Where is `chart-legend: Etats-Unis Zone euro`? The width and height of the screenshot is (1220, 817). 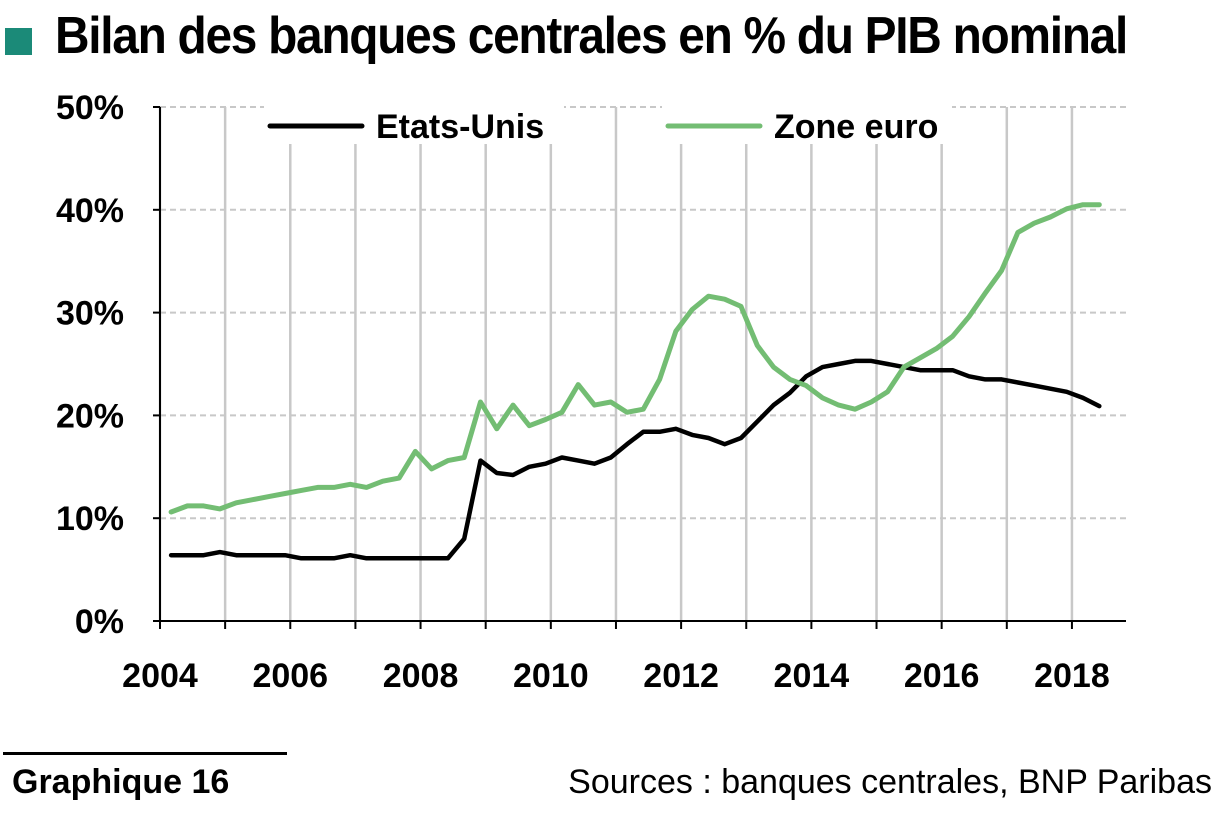
chart-legend: Etats-Unis Zone euro is located at coordinates (608, 123).